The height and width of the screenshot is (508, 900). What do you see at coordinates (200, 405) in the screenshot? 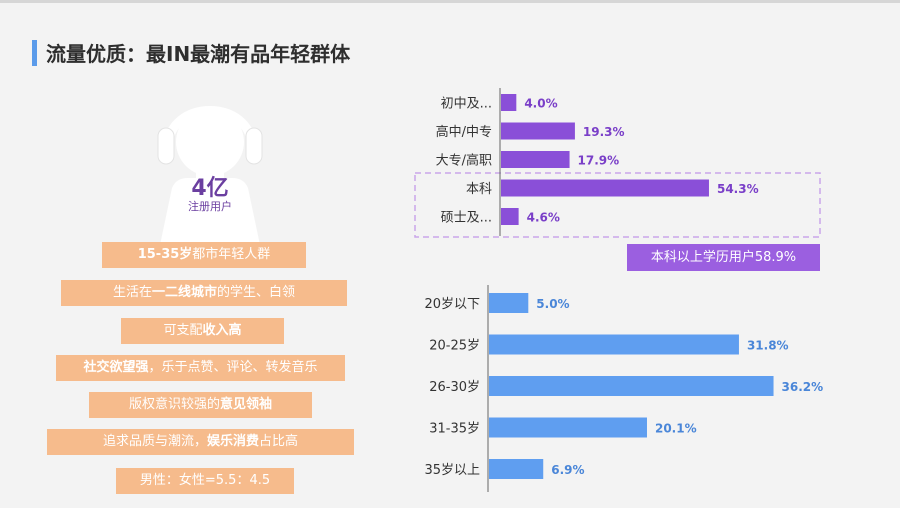
I see `tag-opinion-leader: 版权意识较强的意见领袖` at bounding box center [200, 405].